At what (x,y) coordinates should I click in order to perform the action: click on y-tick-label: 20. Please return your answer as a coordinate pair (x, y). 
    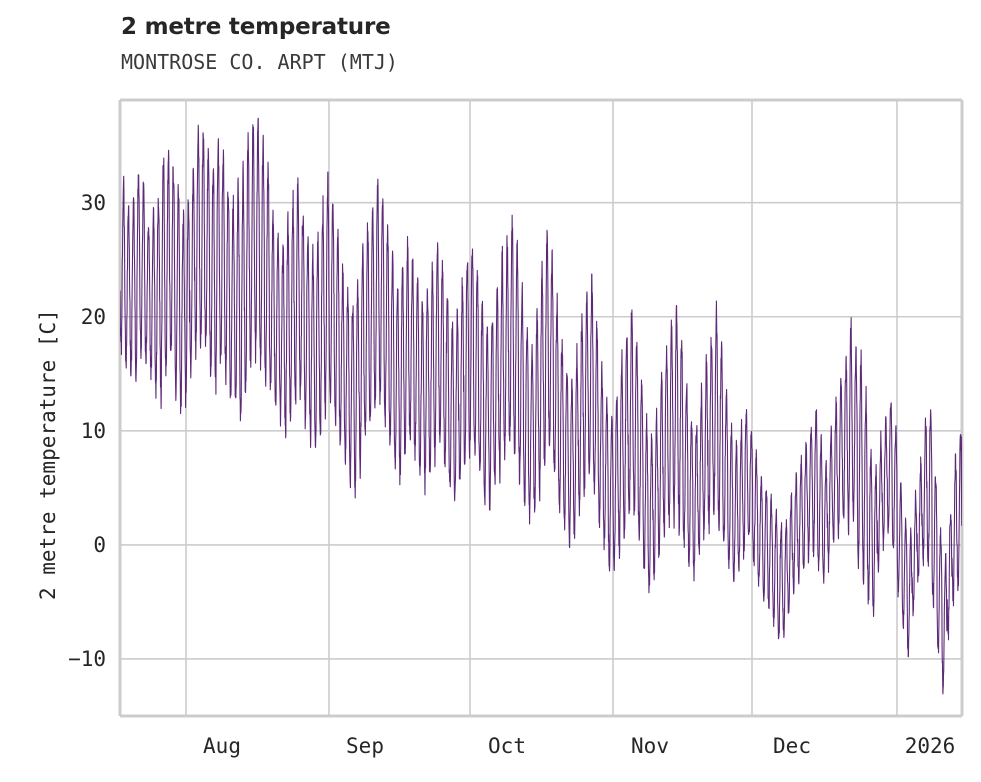
    Looking at the image, I should click on (93, 316).